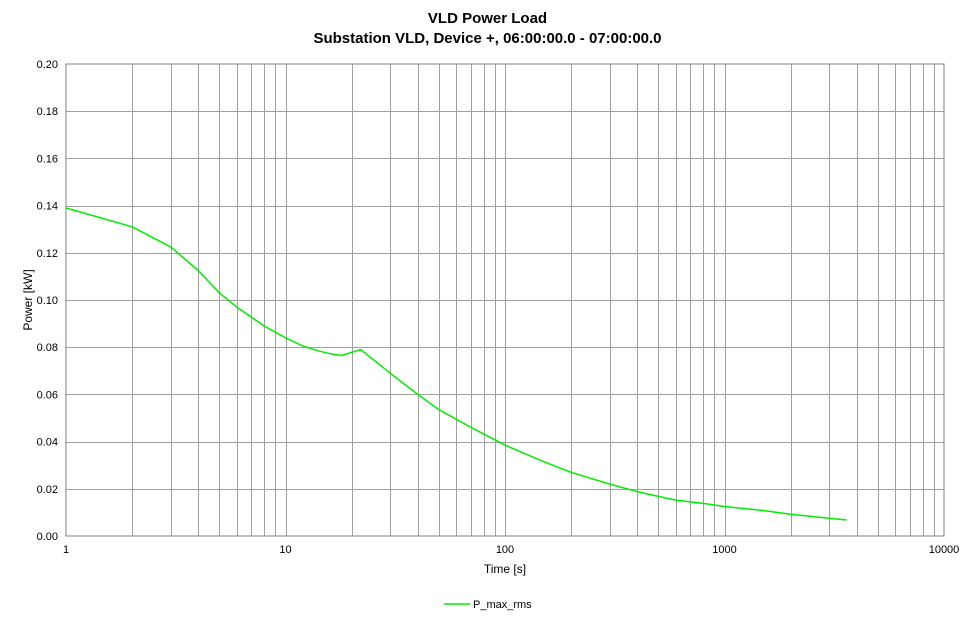  What do you see at coordinates (47, 537) in the screenshot?
I see `y-tick-label: 0.00` at bounding box center [47, 537].